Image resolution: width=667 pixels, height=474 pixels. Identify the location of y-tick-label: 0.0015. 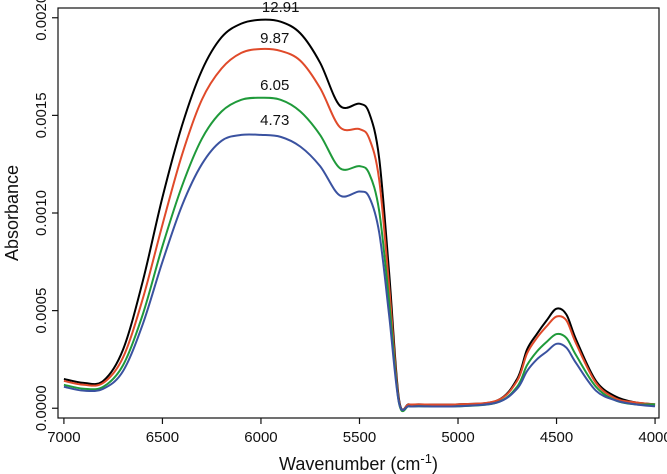
(41, 115).